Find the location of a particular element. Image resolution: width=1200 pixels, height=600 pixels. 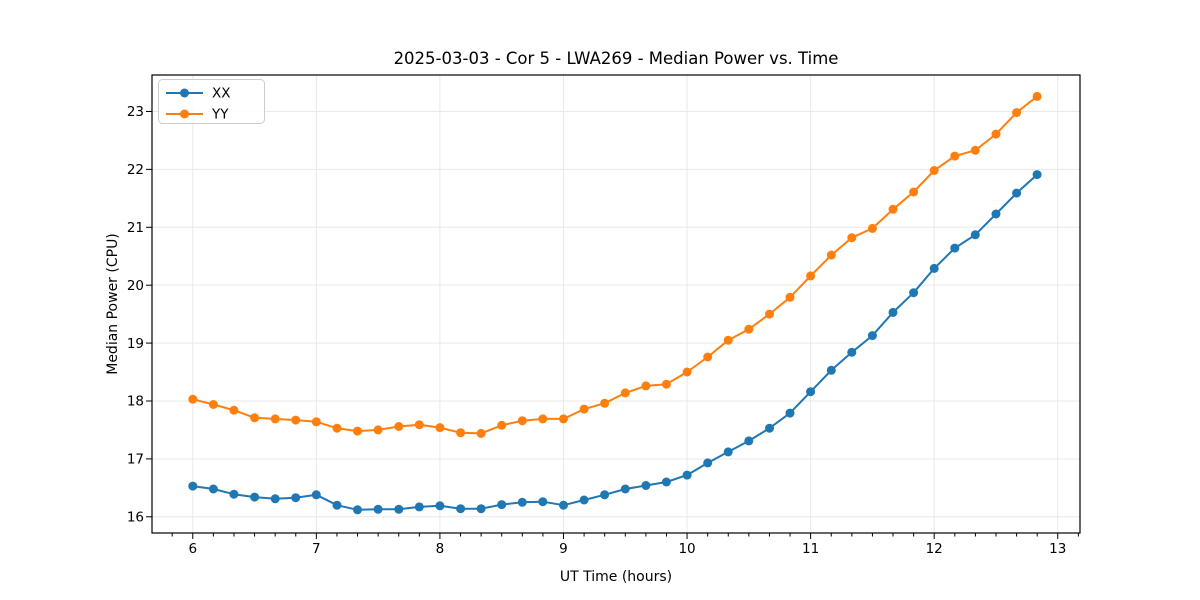

x-tick-label: 8 is located at coordinates (440, 549).